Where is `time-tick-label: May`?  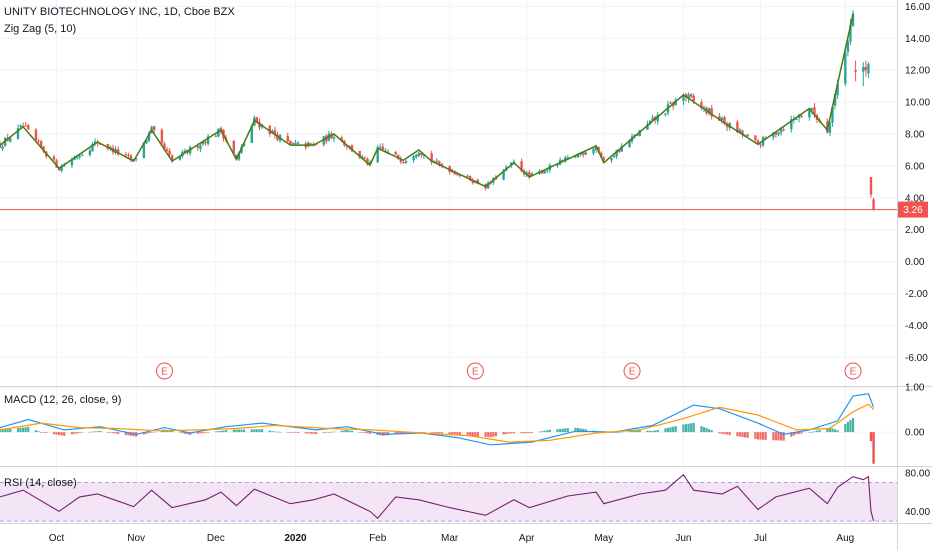
time-tick-label: May is located at coordinates (603, 538).